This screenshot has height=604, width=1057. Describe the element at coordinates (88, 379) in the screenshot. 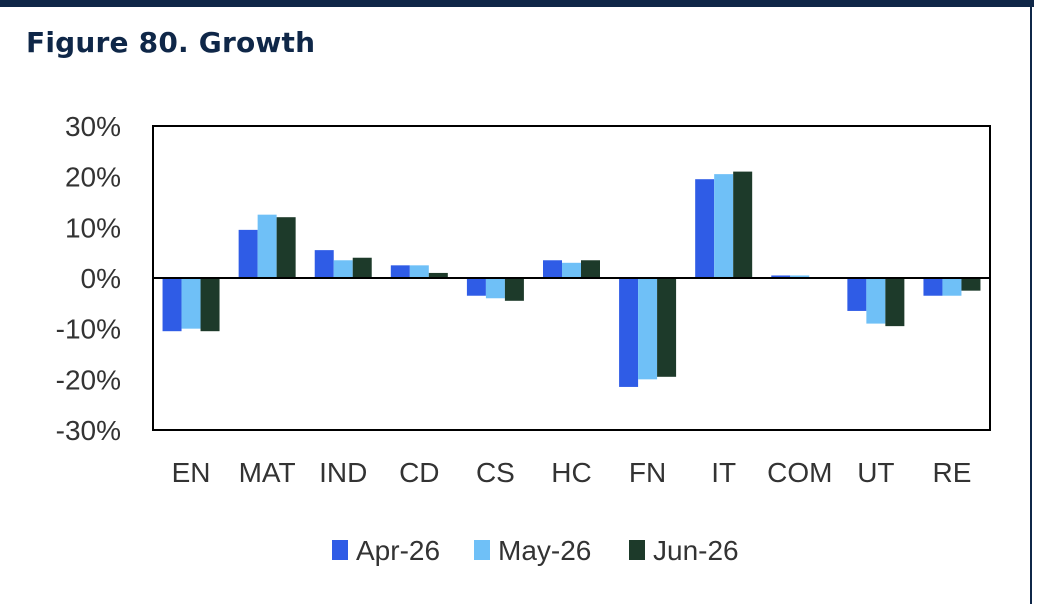

I see `y-tick-label: -20%` at that location.